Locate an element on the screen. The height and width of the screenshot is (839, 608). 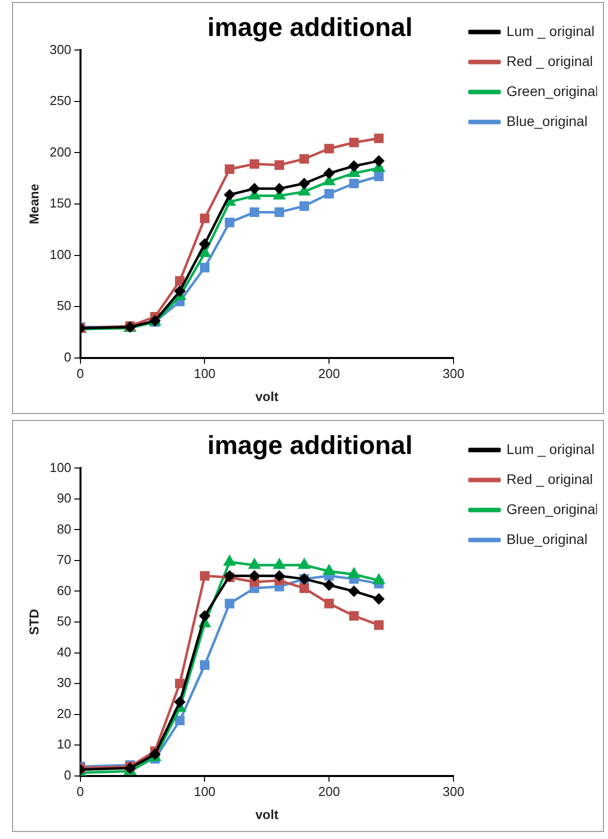
y-tick-label: 20 is located at coordinates (64, 713).